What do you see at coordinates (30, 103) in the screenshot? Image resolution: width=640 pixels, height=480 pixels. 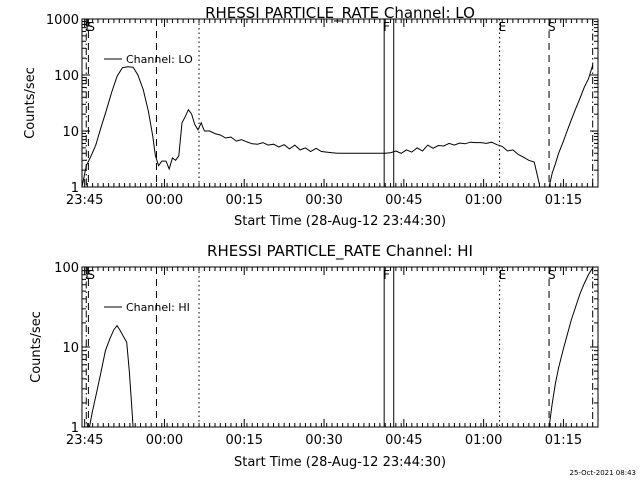 I see `panel-1-y-axis-label: Counts/sec` at bounding box center [30, 103].